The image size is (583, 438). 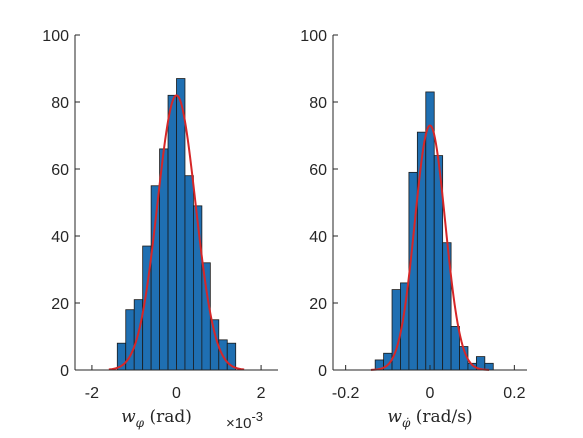 What do you see at coordinates (244, 420) in the screenshot?
I see `x-exponent-label: ×10⁻³` at bounding box center [244, 420].